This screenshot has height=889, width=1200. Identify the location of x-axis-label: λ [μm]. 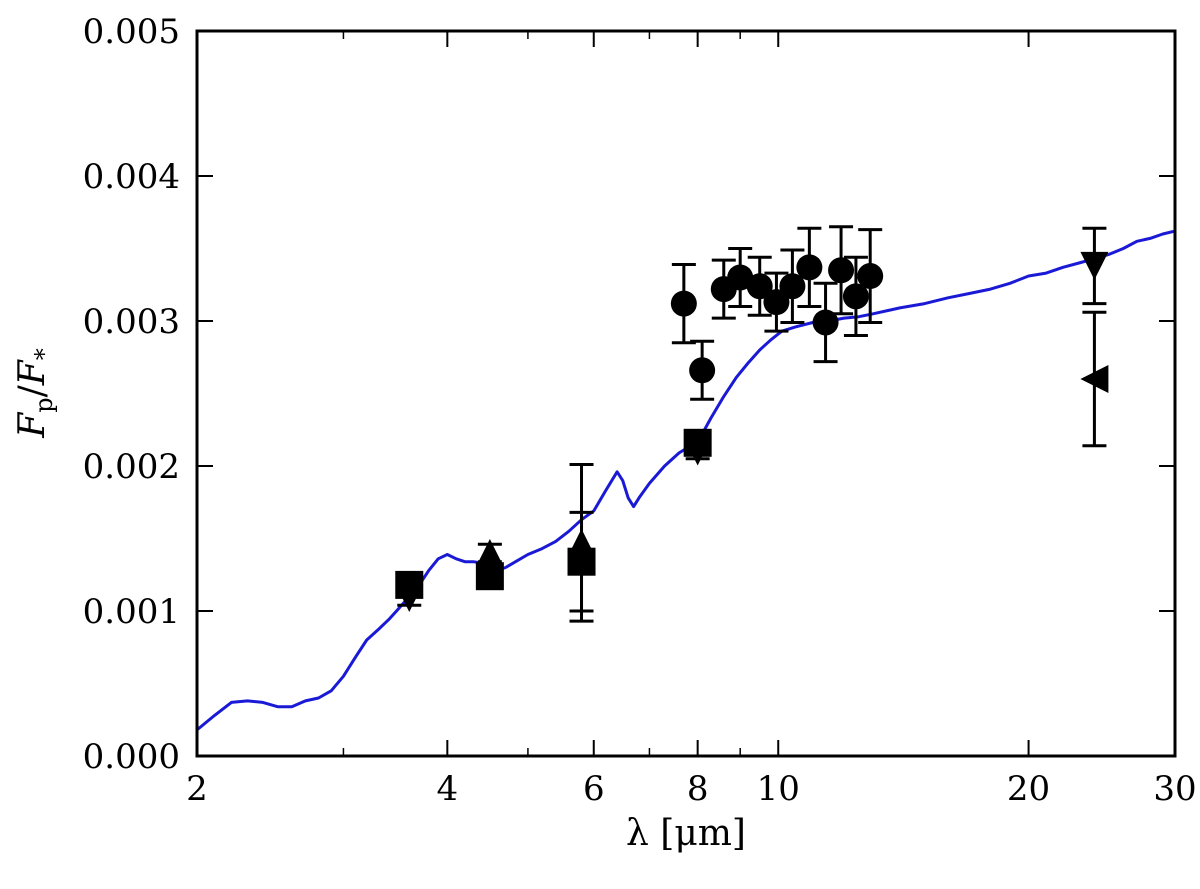
(686, 833).